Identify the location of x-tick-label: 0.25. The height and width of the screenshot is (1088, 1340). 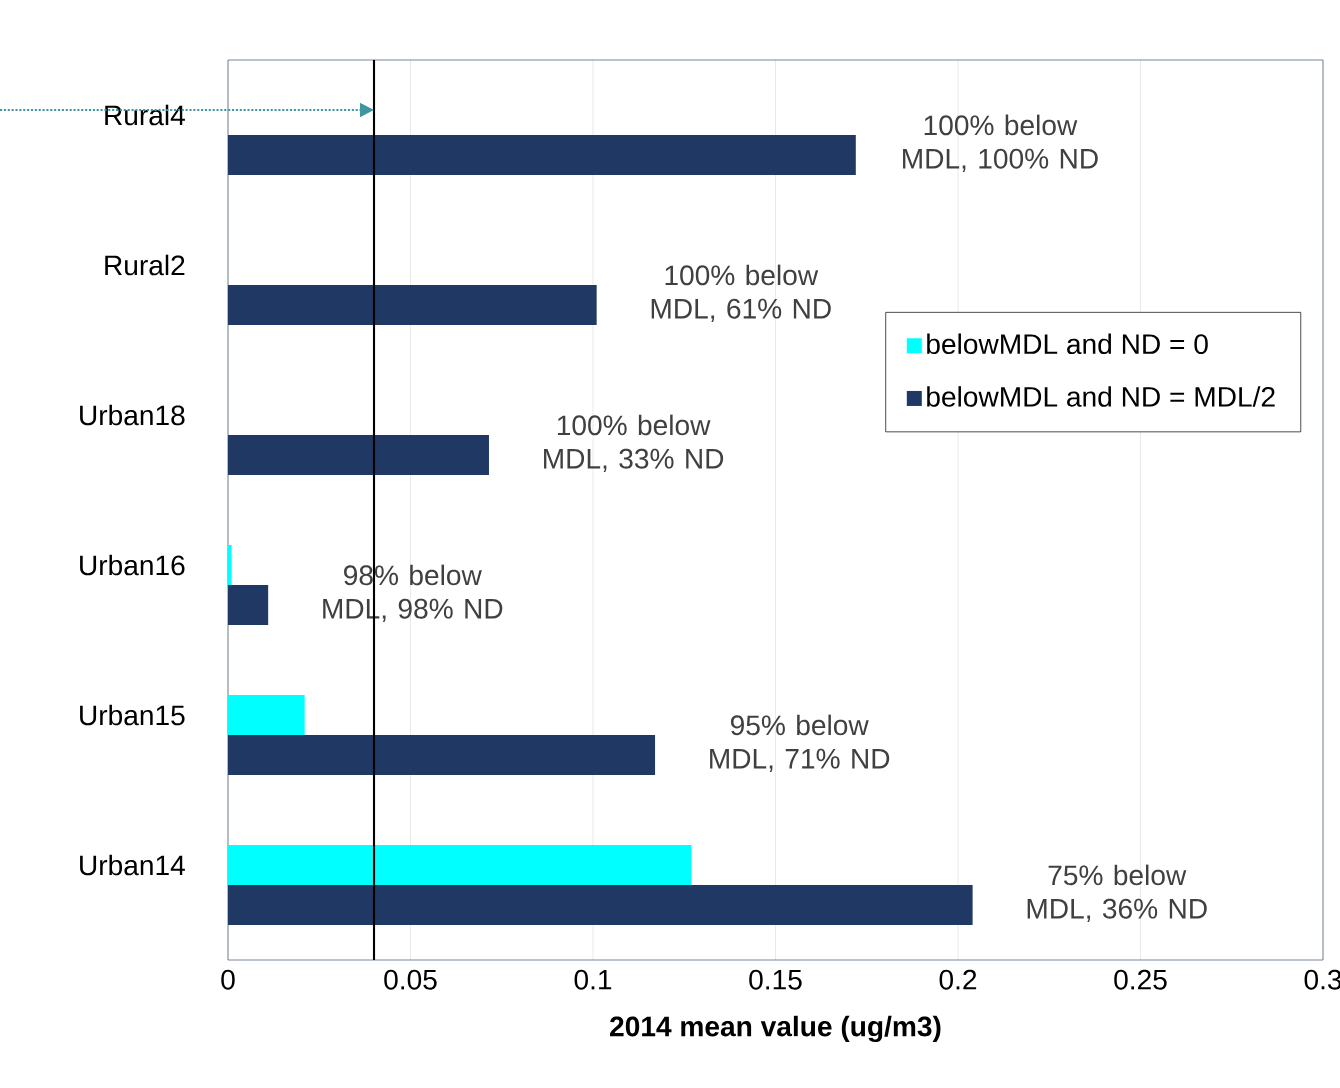
(1140, 979).